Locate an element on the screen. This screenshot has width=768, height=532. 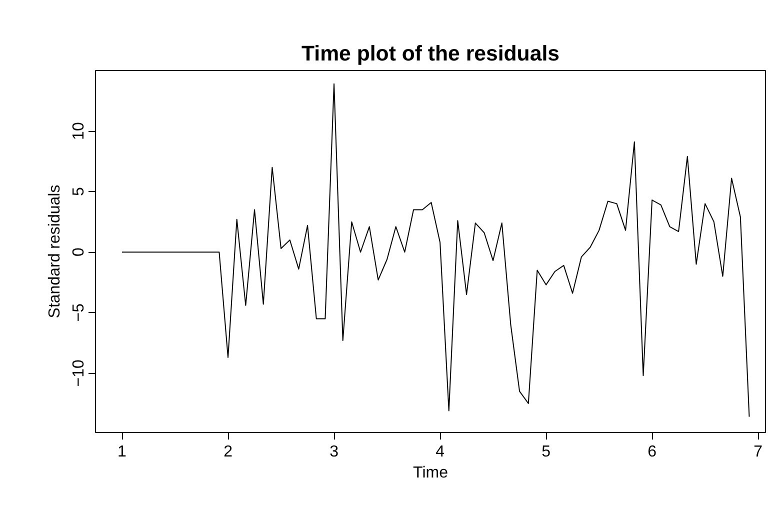
y-tick-label: 5 is located at coordinates (79, 191).